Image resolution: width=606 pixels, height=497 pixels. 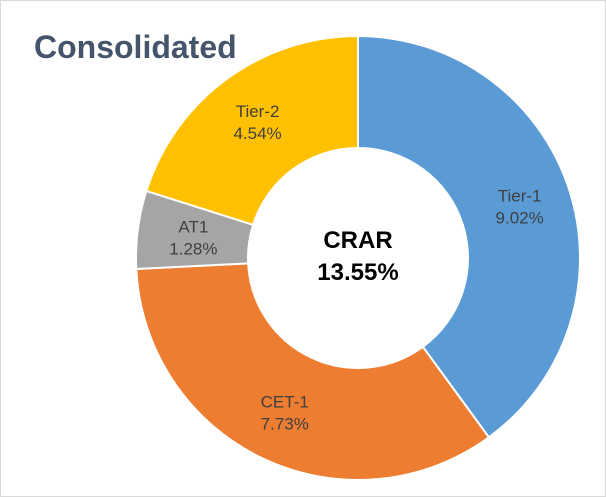 What do you see at coordinates (285, 423) in the screenshot?
I see `segment-value-label: 7.73%` at bounding box center [285, 423].